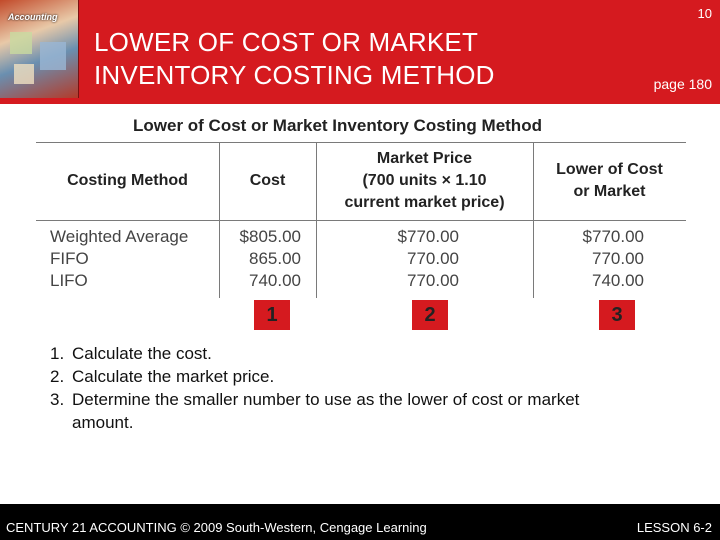  I want to click on step-text: Calculate the market price., so click(173, 376).